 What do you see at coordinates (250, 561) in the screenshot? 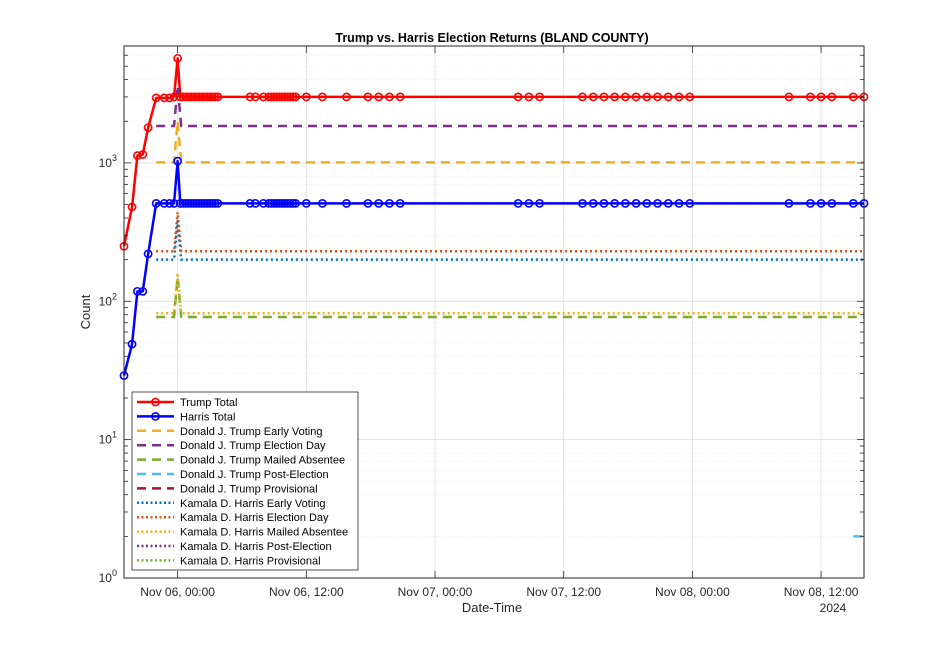
I see `legend-label: Kamala D. Harris Provisional` at bounding box center [250, 561].